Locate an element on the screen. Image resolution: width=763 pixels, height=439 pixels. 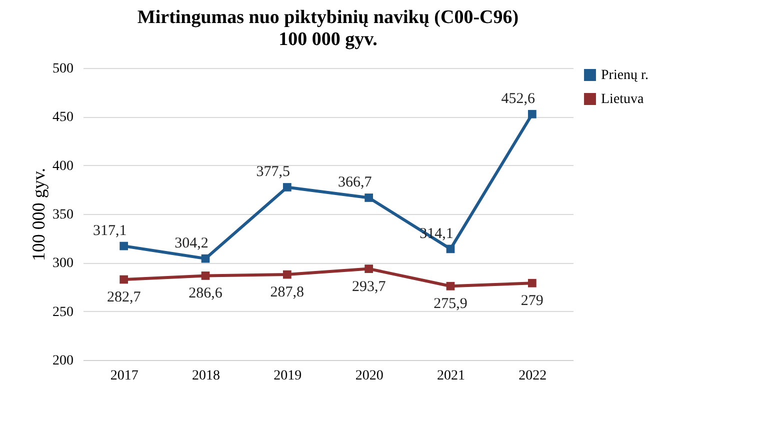
y-tick-label: 350 is located at coordinates (63, 215).